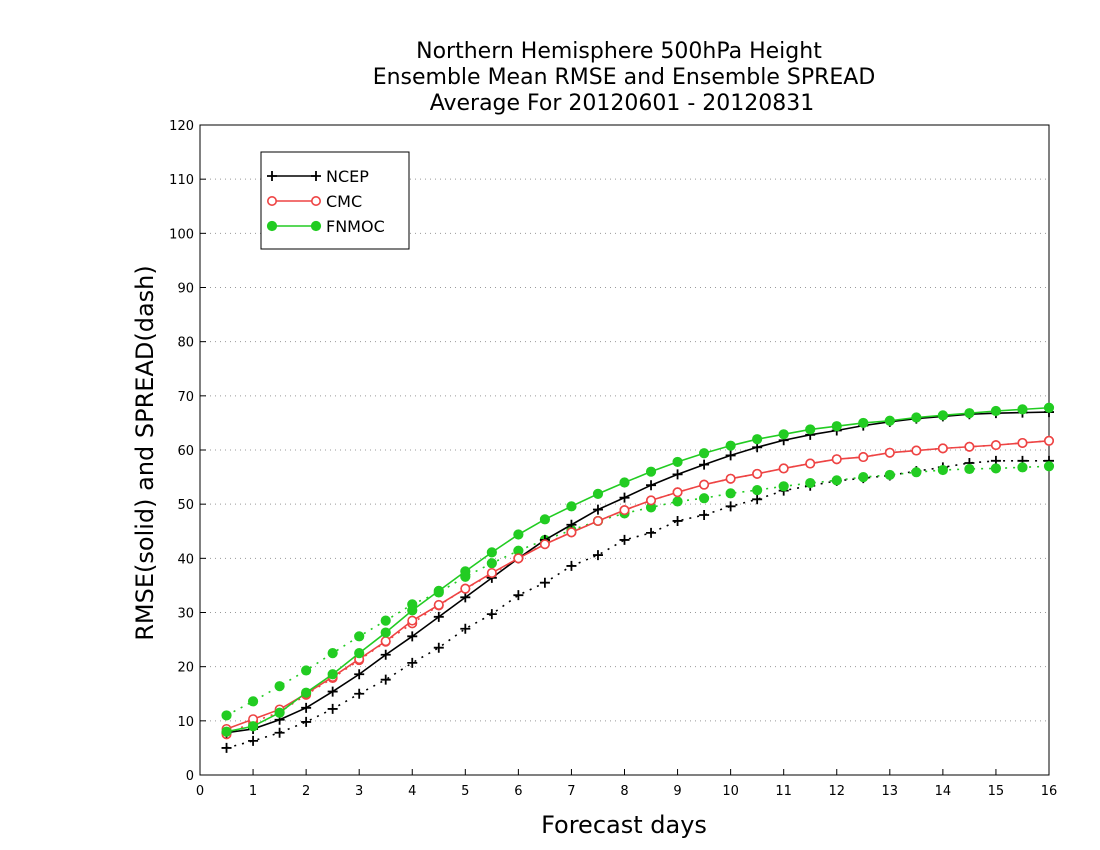 This screenshot has width=1100, height=850. I want to click on x-tick-label: 3, so click(359, 791).